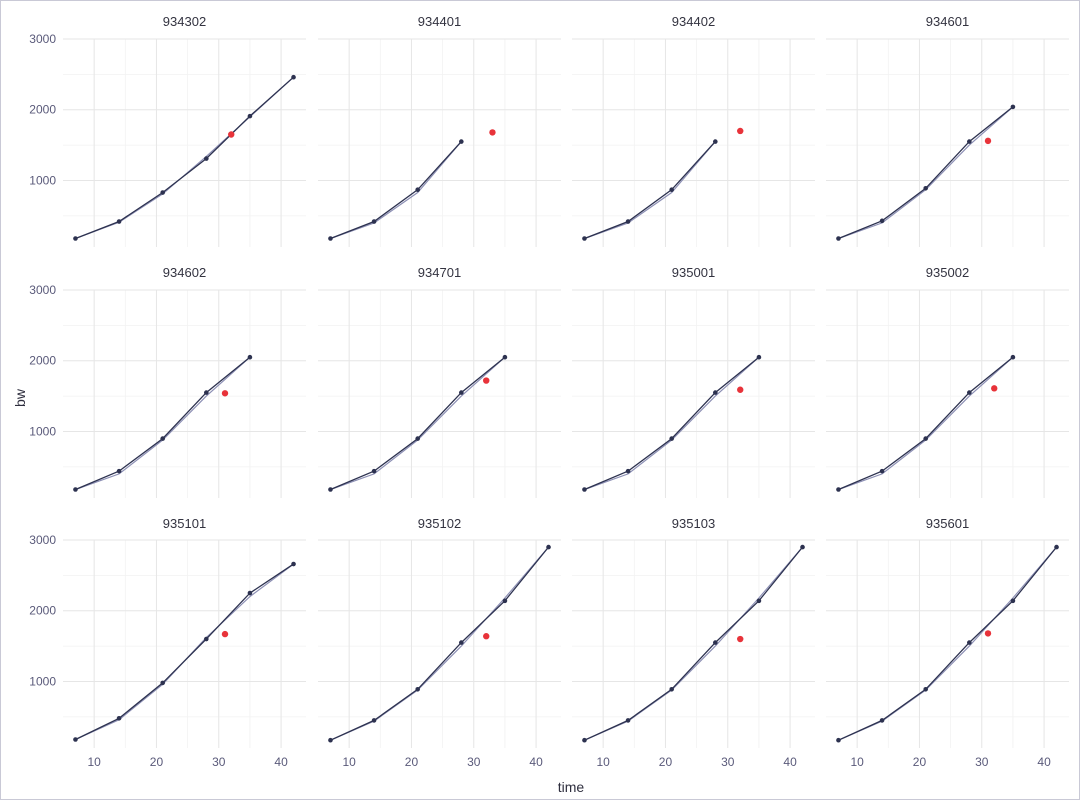 This screenshot has width=1080, height=800. What do you see at coordinates (947, 21) in the screenshot?
I see `panel-title: 934601` at bounding box center [947, 21].